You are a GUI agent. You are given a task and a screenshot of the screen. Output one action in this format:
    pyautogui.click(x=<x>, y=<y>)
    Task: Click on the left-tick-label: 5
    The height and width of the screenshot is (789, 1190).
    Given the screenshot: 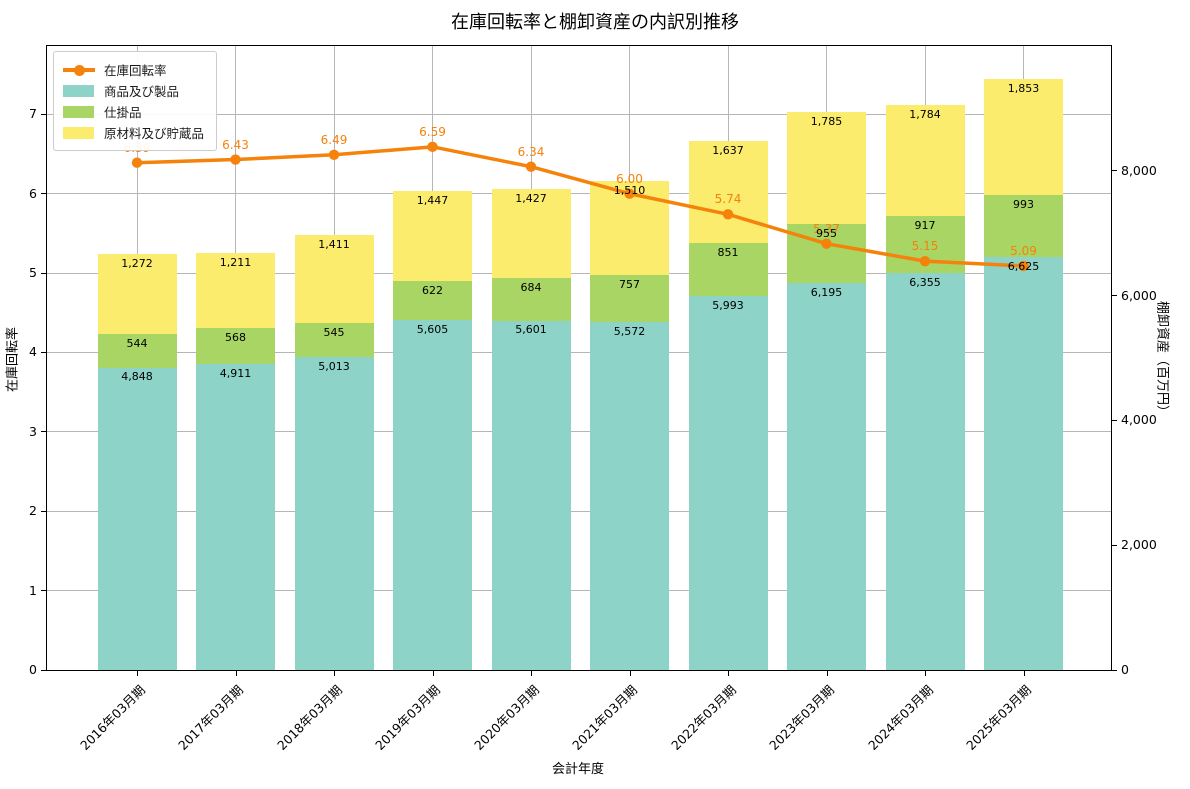 What is the action you would take?
    pyautogui.click(x=33, y=273)
    